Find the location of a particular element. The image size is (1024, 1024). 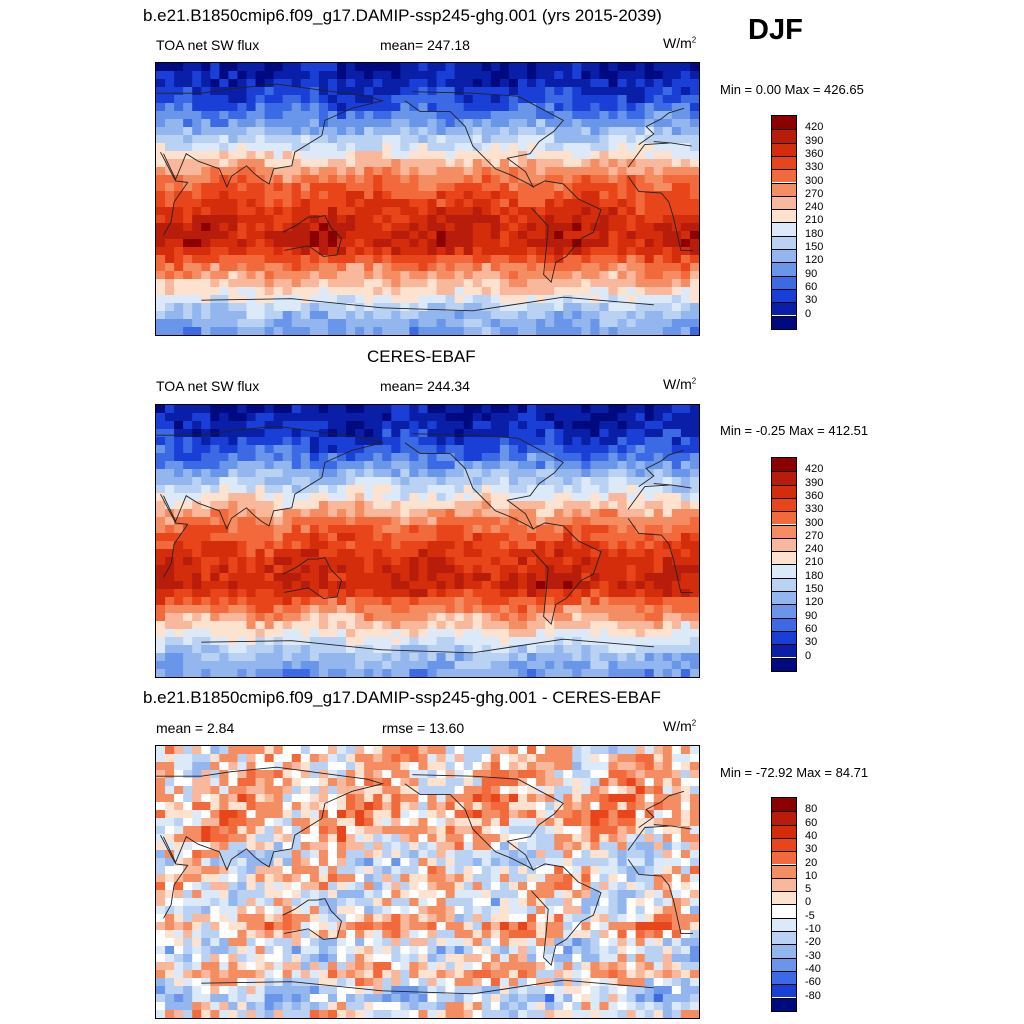

panel1-minmax: Min = 0.00 Max = 426.65 is located at coordinates (792, 89).